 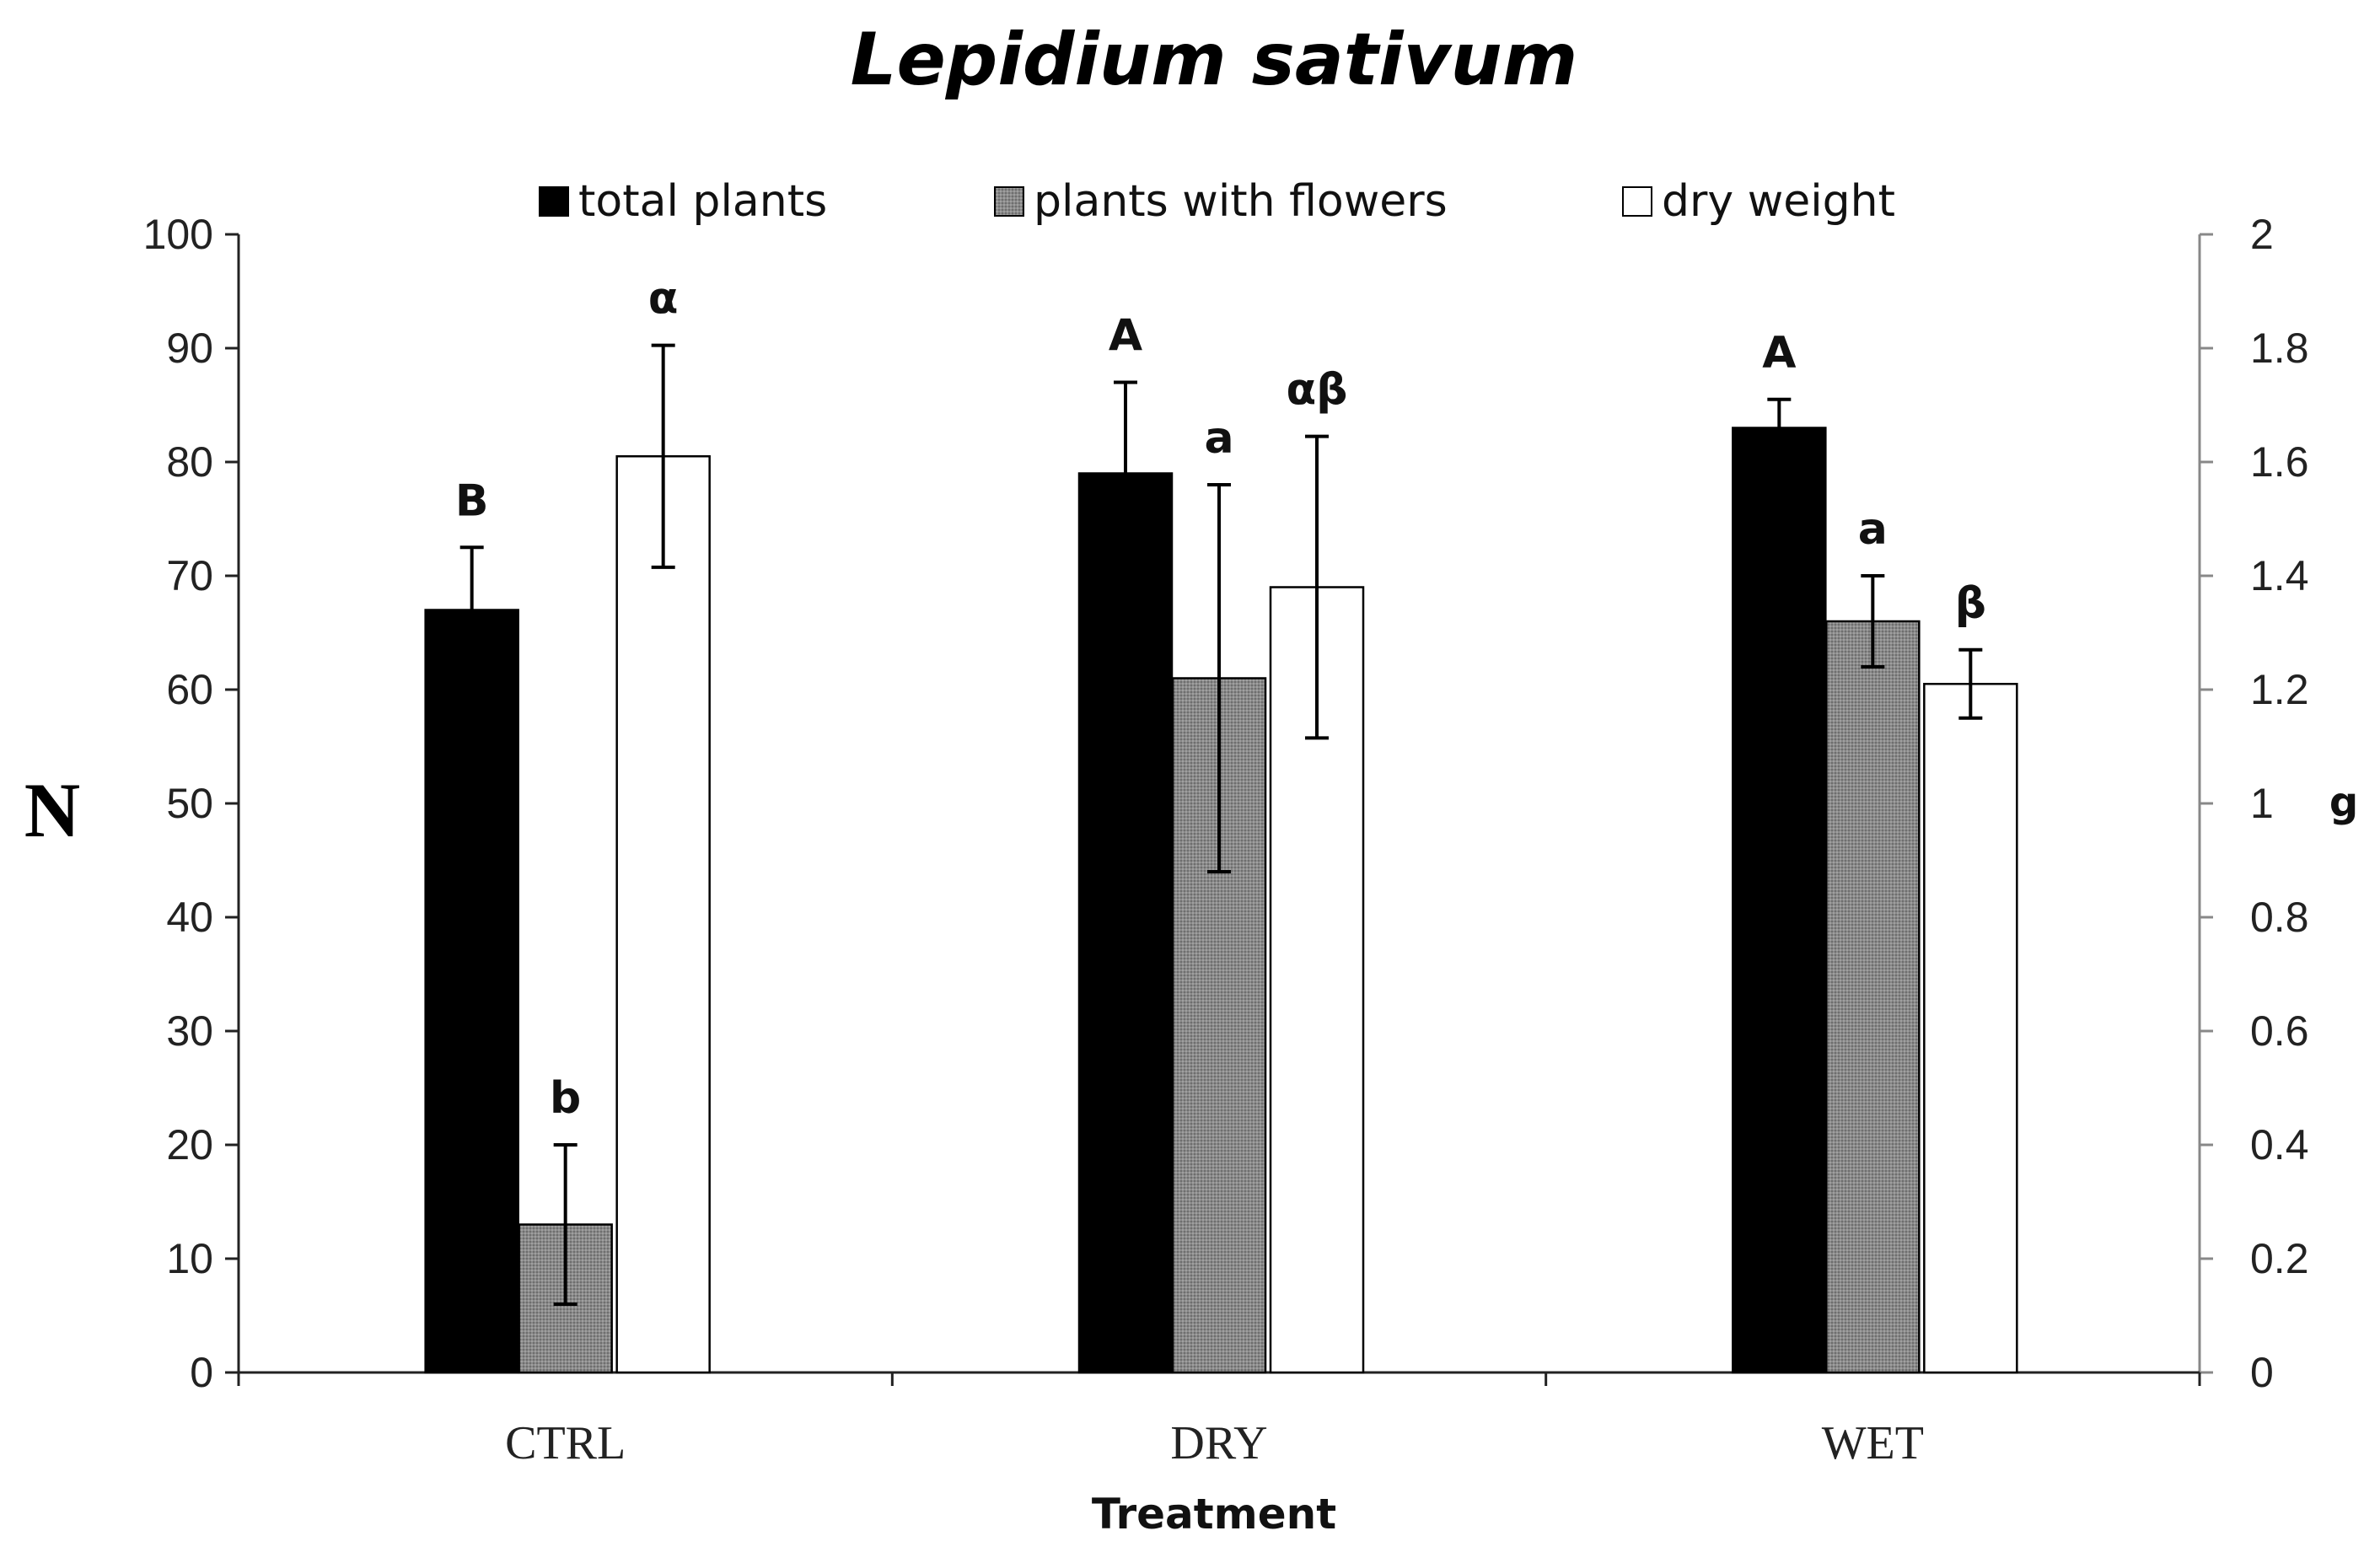 I want to click on legend-swatch-dry-weight, so click(x=1637, y=202).